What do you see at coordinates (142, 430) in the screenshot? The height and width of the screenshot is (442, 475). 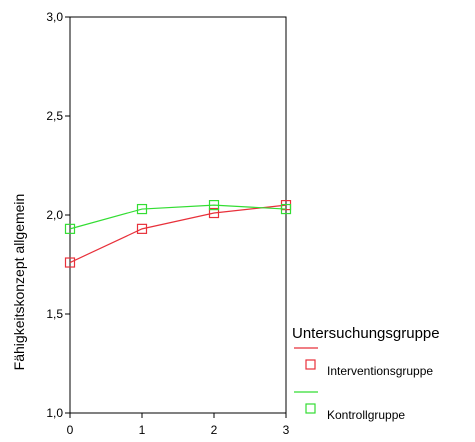 I see `x-tick-label: 1` at bounding box center [142, 430].